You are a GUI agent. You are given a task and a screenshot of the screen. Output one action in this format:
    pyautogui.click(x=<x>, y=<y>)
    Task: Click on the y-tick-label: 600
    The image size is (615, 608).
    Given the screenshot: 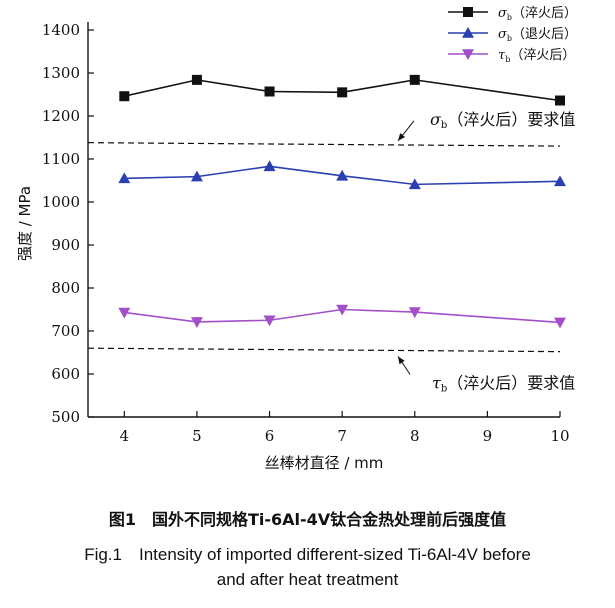 What is the action you would take?
    pyautogui.click(x=65, y=374)
    